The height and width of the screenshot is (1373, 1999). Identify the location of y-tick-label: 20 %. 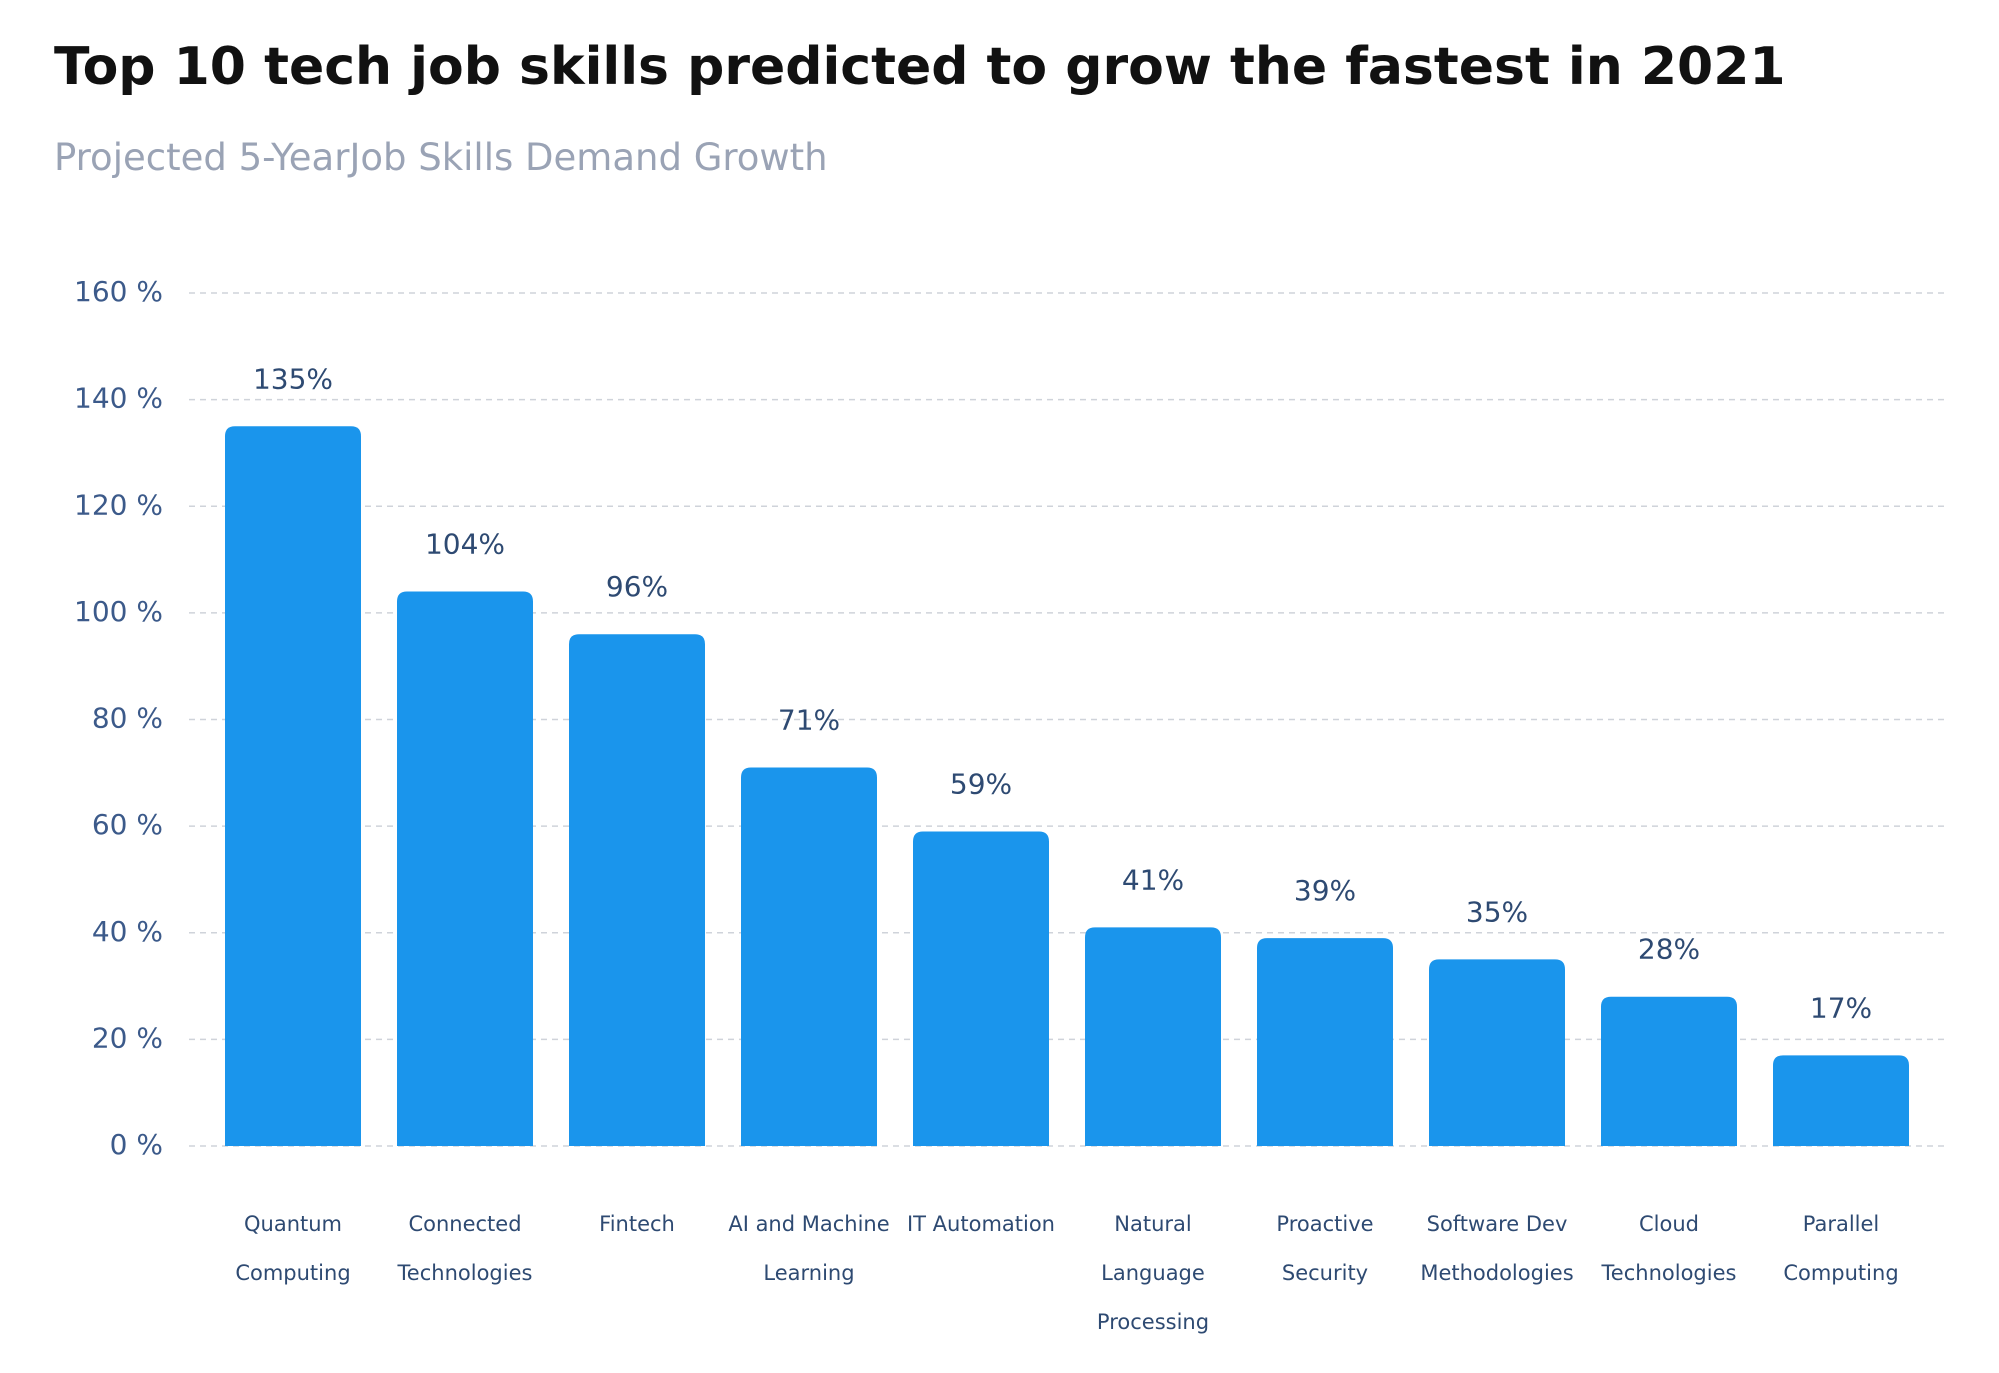
(127, 1037).